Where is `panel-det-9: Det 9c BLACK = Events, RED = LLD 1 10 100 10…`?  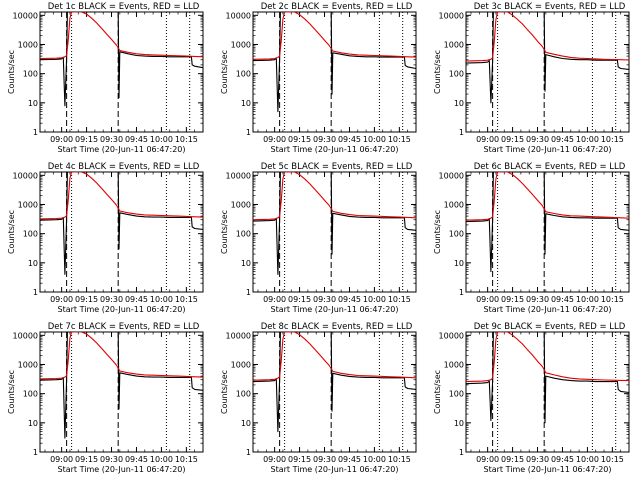
panel-det-9: Det 9c BLACK = Events, RED = LLD 1 10 100 10… is located at coordinates (532, 400).